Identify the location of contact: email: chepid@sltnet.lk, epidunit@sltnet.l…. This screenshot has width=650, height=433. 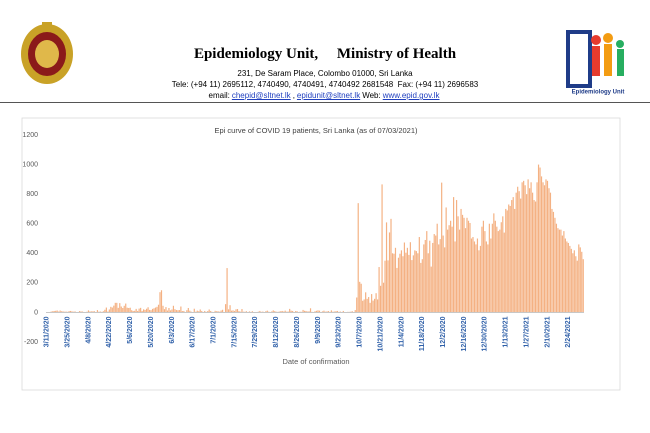
(325, 95).